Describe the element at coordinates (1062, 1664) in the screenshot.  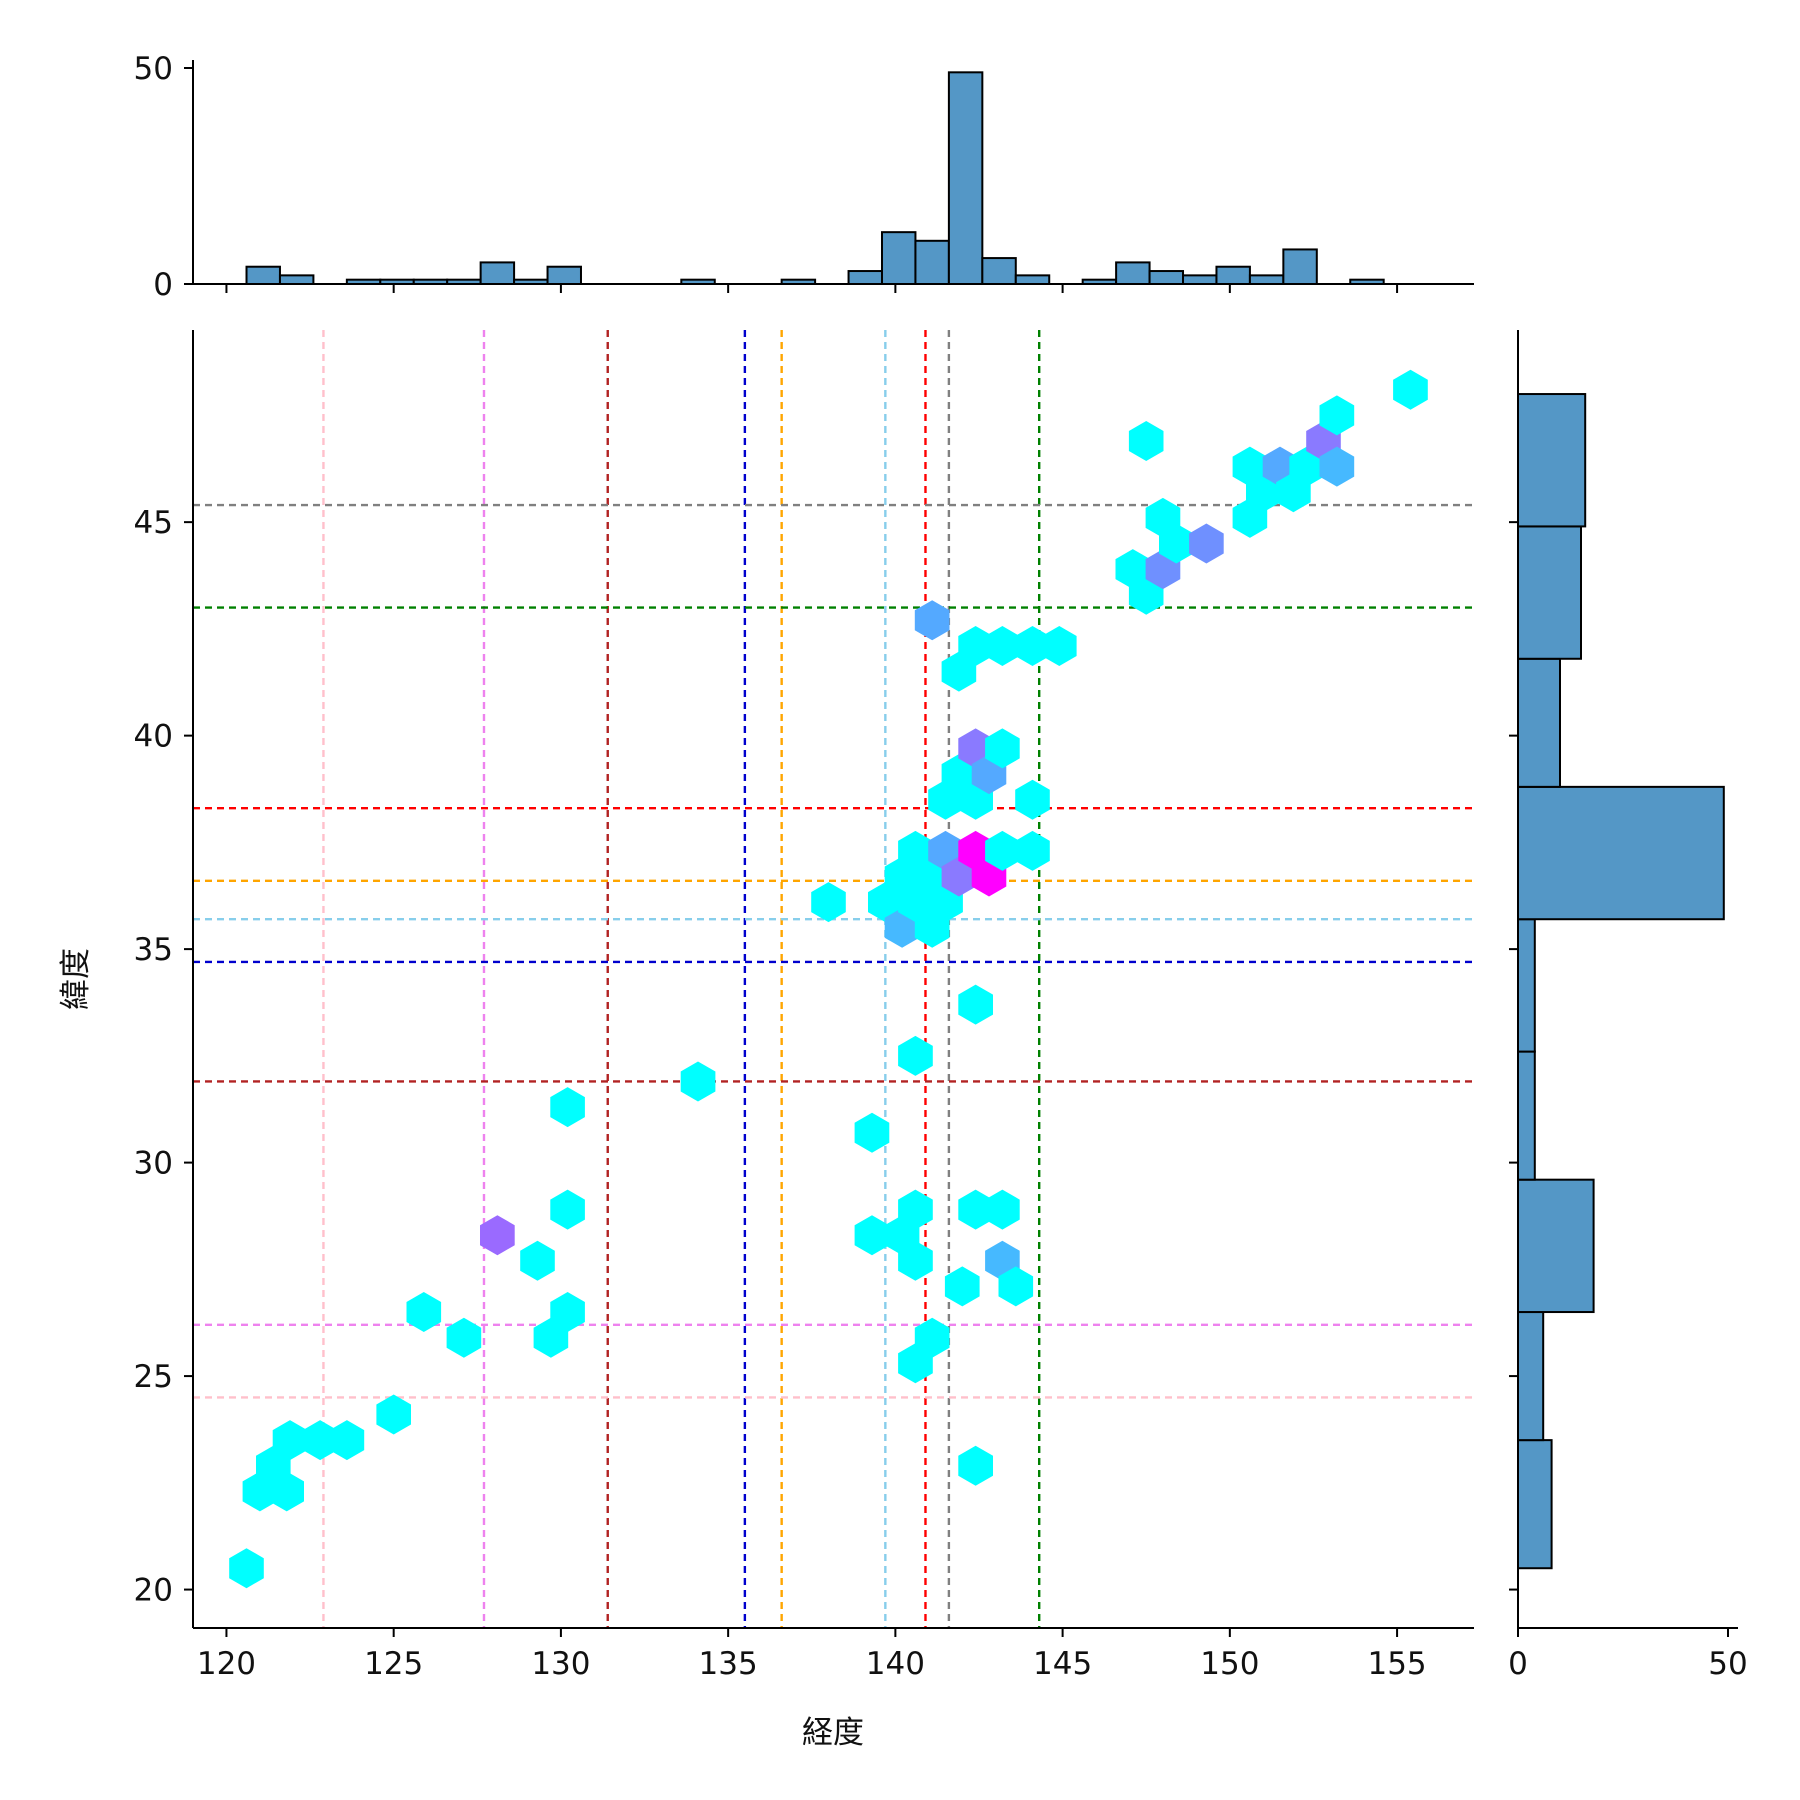
I see `x-tick-label-145: 145` at that location.